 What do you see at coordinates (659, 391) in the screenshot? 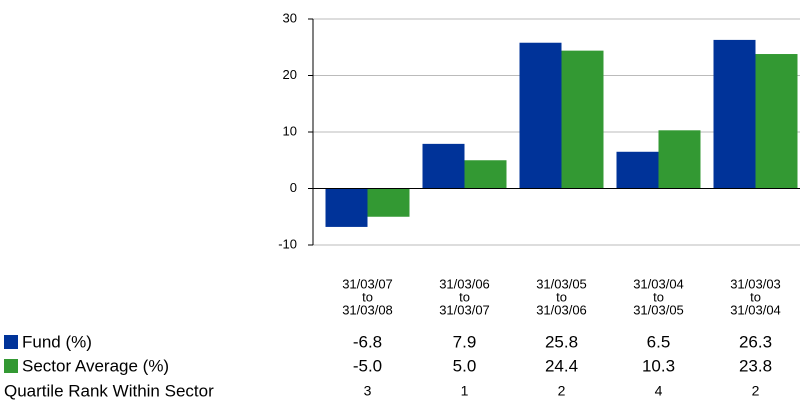
I see `rank-value: 4` at bounding box center [659, 391].